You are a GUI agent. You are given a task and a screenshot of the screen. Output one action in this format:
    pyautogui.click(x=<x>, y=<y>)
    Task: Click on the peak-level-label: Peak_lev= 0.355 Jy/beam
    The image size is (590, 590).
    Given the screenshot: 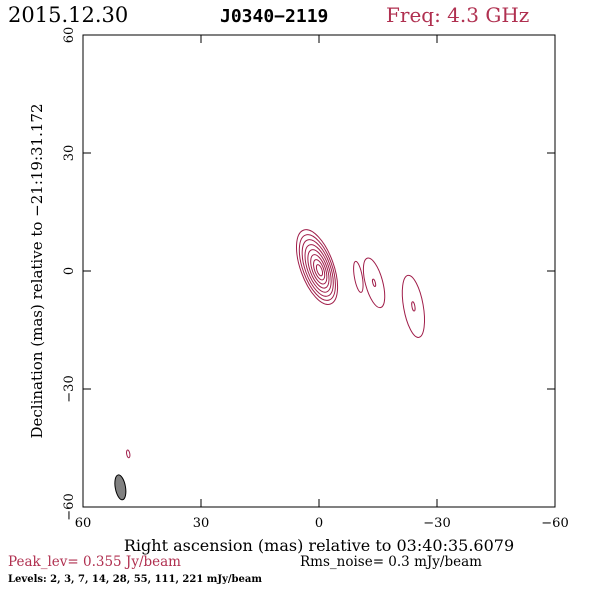 What is the action you would take?
    pyautogui.click(x=94, y=562)
    